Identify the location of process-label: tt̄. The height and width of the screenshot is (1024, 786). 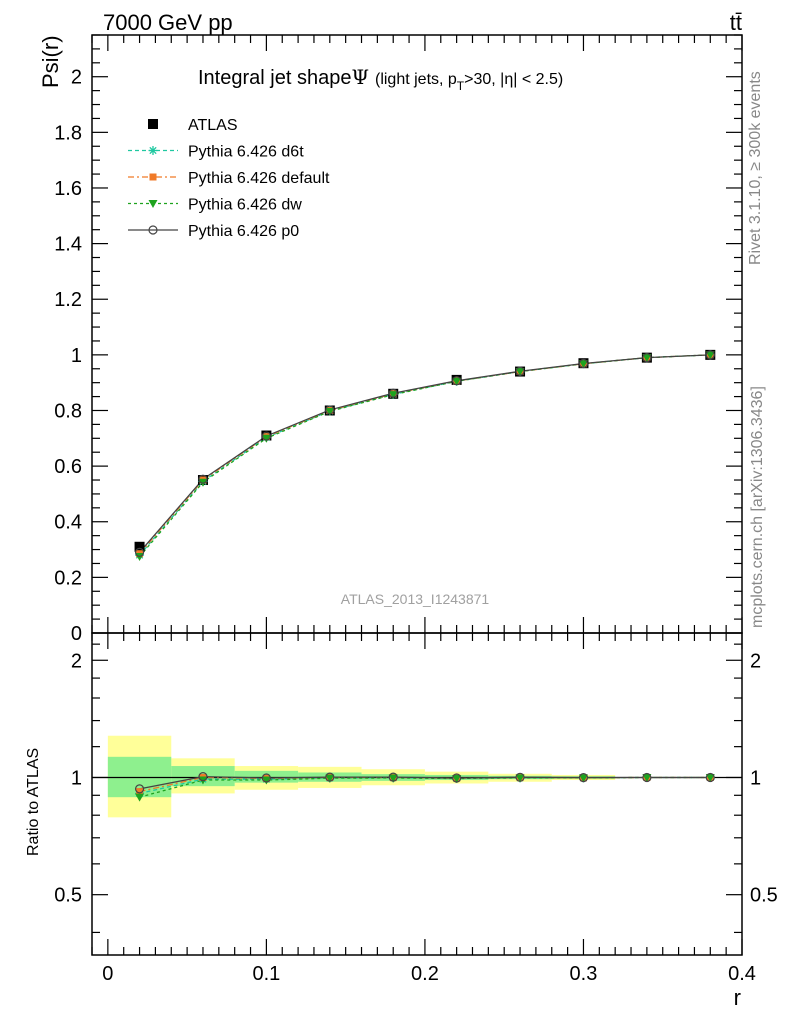
(736, 22).